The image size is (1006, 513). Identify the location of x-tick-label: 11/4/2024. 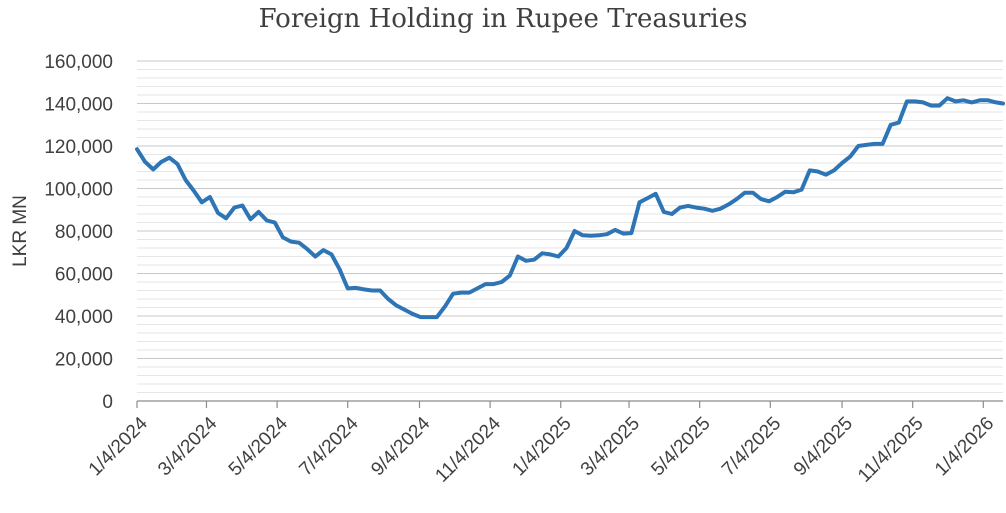
(468, 450).